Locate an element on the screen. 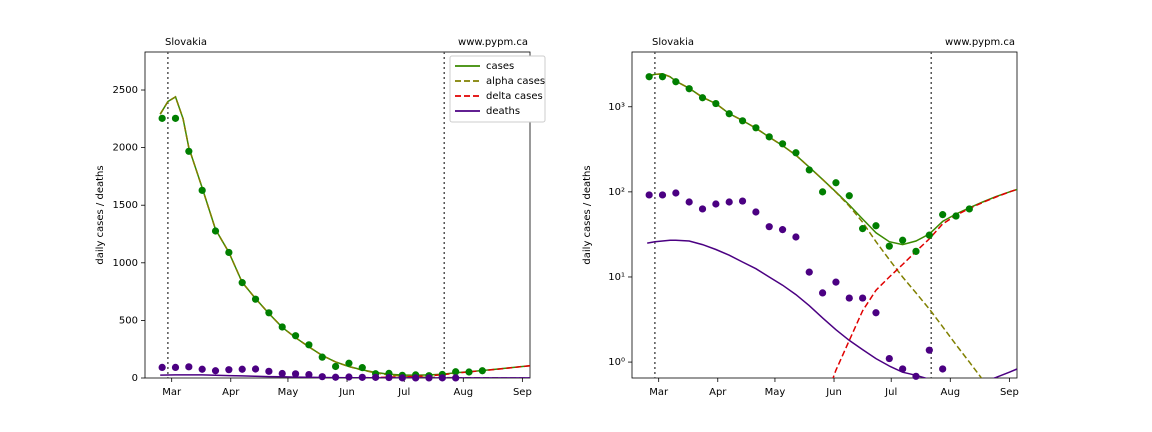 Image resolution: width=1152 pixels, height=432 pixels. y-tick-label: 10¹ is located at coordinates (616, 277).